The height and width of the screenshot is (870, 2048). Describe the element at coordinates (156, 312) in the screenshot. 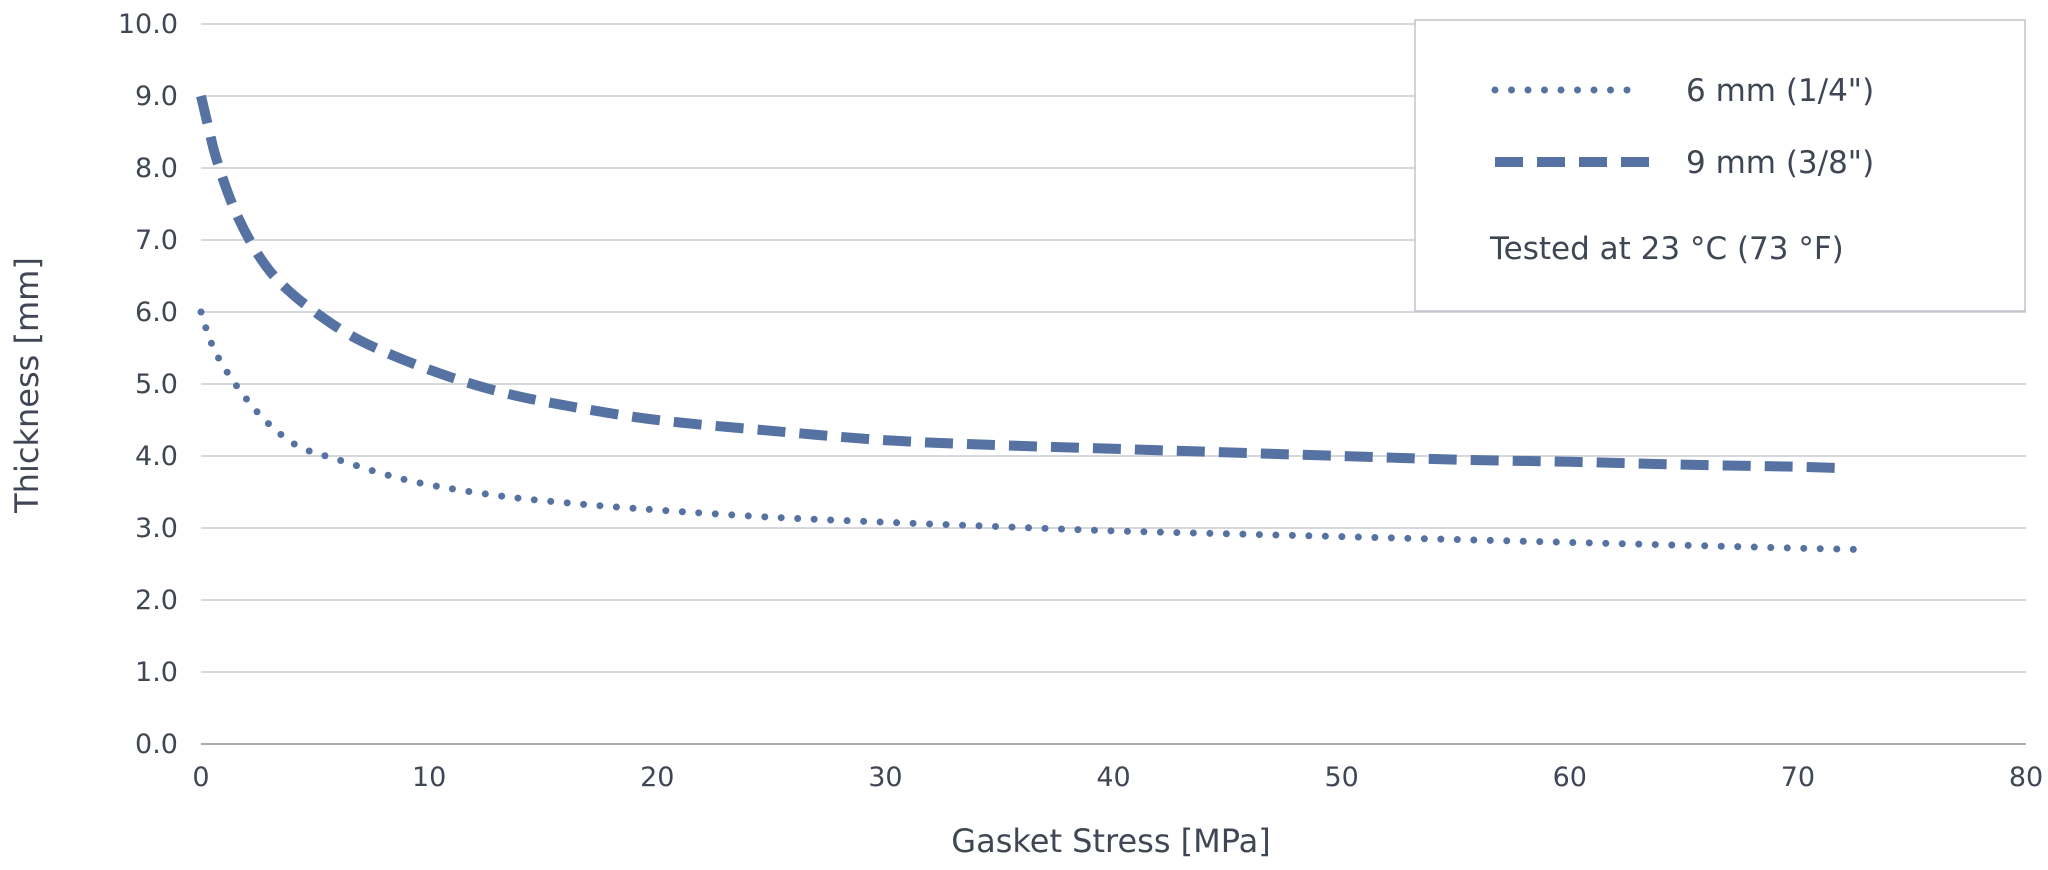

I see `y-tick-label: 6.0` at that location.